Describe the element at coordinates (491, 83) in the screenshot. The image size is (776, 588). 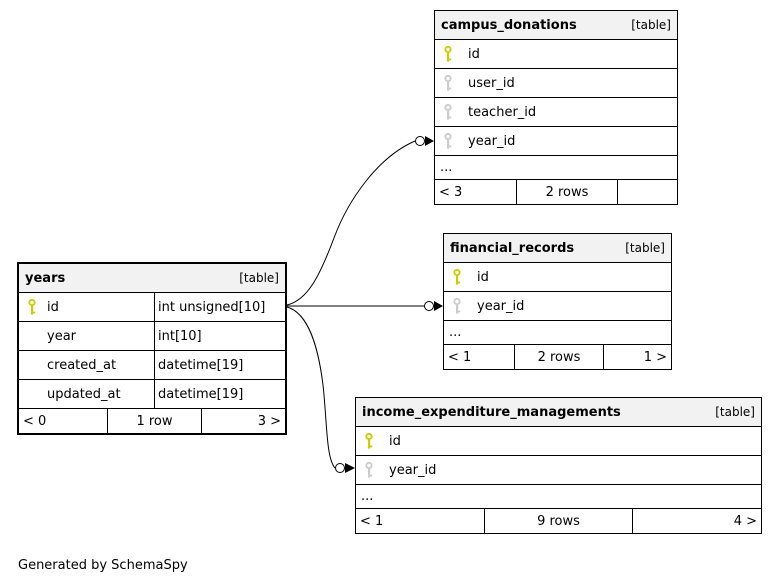
I see `column-name: user_id` at that location.